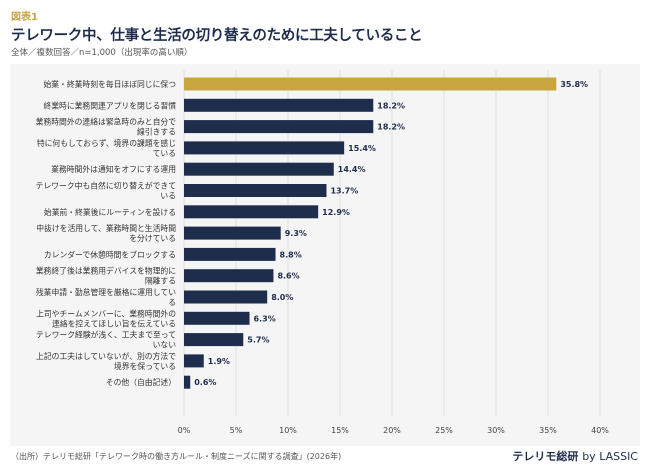 This screenshot has width=650, height=472. I want to click on category-label: 業務時間外の連絡は緊急時のみと自分で線引きする, so click(106, 127).